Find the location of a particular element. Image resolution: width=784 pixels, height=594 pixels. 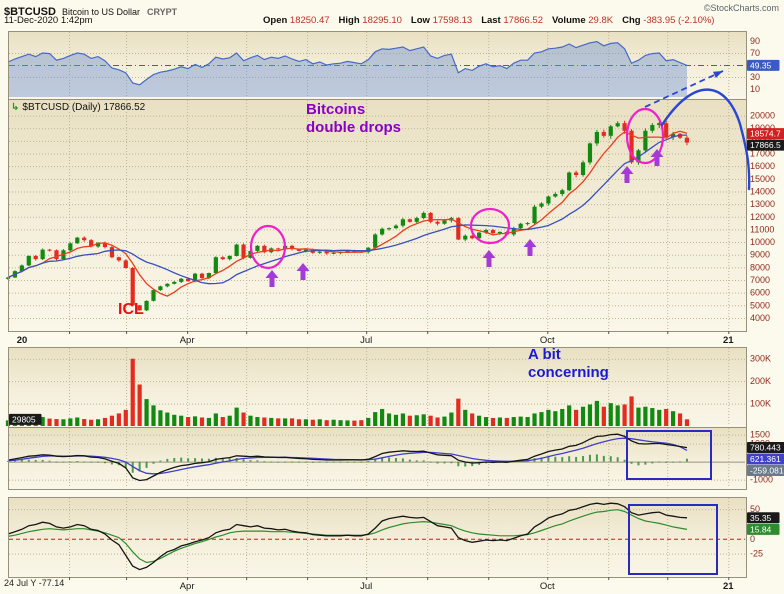

chart-datetime: 11-Dec-2020 1:42pm is located at coordinates (48, 20).